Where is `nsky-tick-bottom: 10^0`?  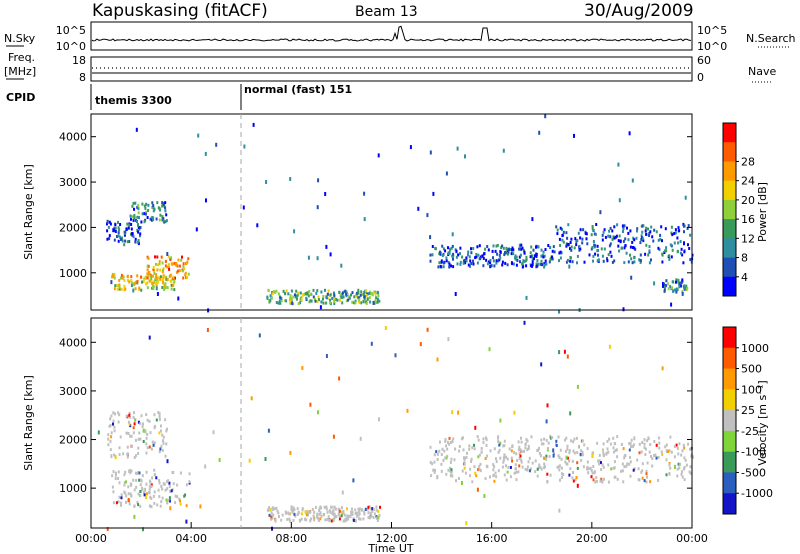 nsky-tick-bottom: 10^0 is located at coordinates (71, 46).